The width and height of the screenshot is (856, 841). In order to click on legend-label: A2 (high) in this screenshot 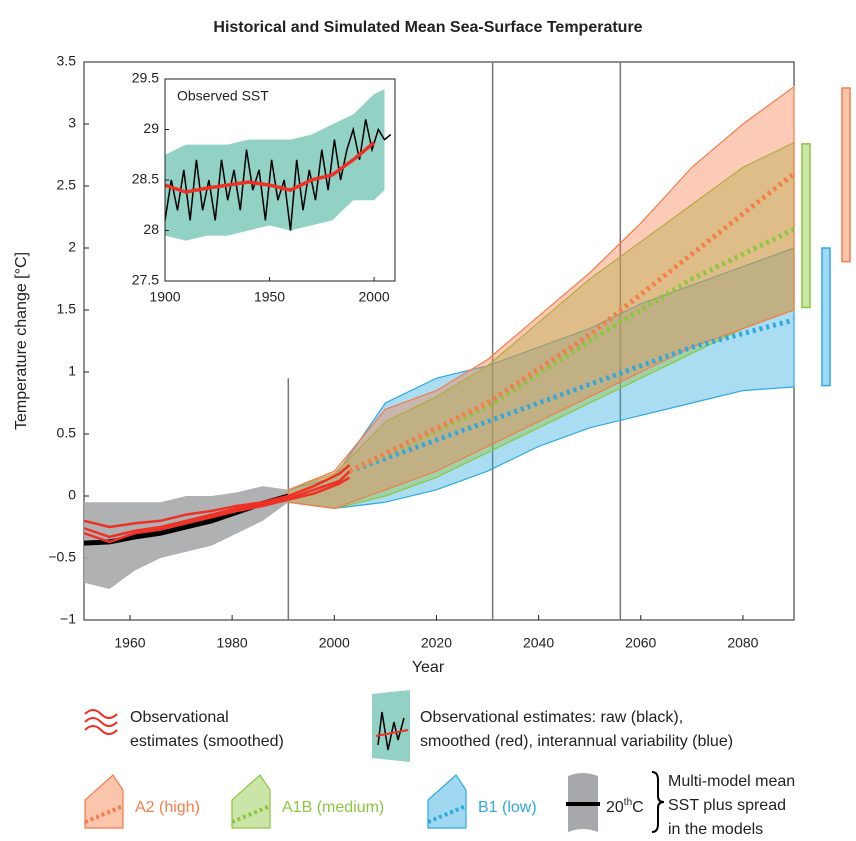, I will do `click(167, 807)`.